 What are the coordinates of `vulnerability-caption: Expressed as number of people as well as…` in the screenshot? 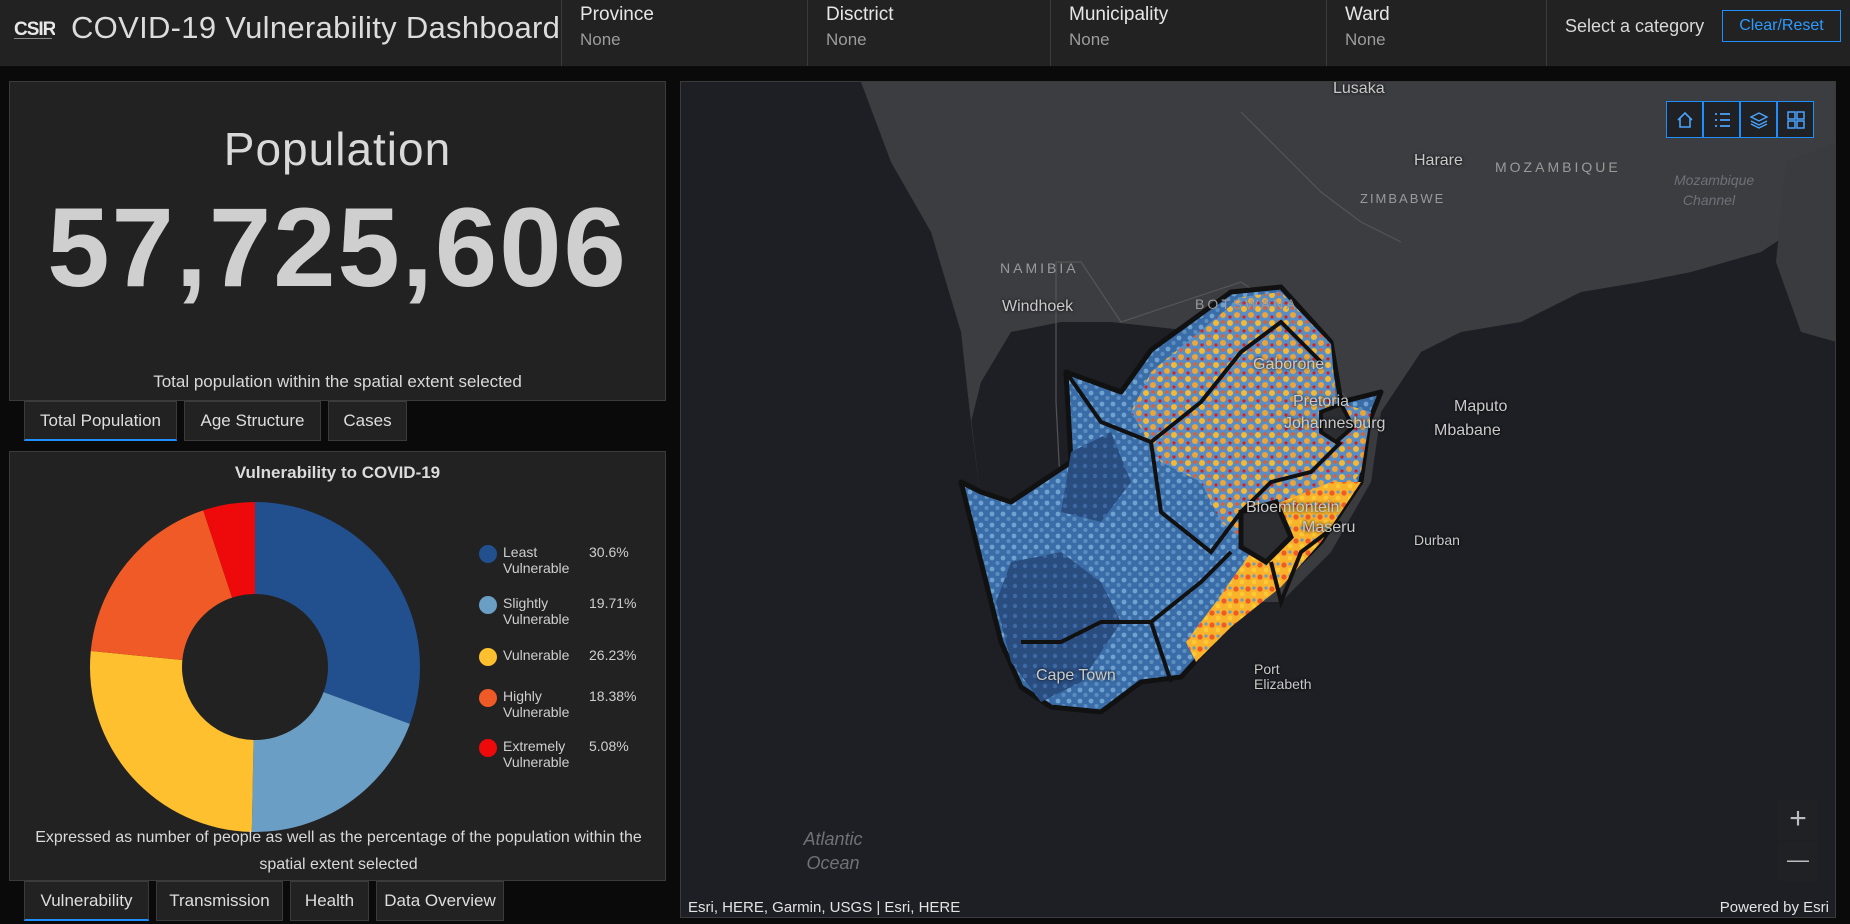 It's located at (338, 851).